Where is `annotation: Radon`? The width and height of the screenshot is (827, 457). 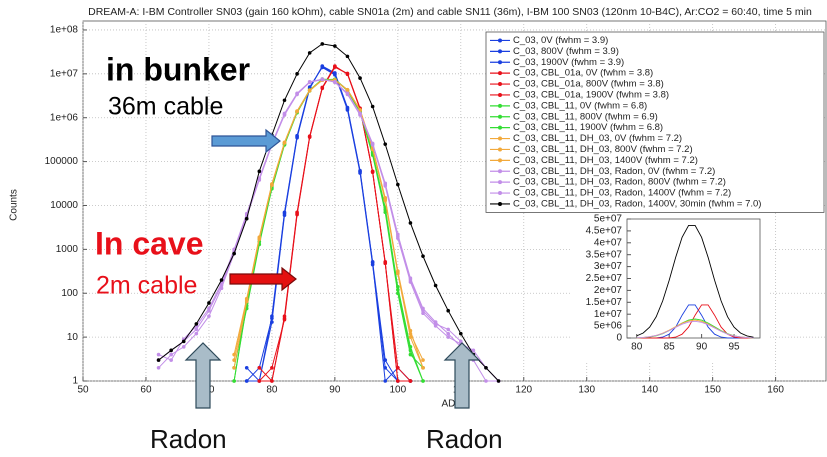
annotation: Radon is located at coordinates (188, 439).